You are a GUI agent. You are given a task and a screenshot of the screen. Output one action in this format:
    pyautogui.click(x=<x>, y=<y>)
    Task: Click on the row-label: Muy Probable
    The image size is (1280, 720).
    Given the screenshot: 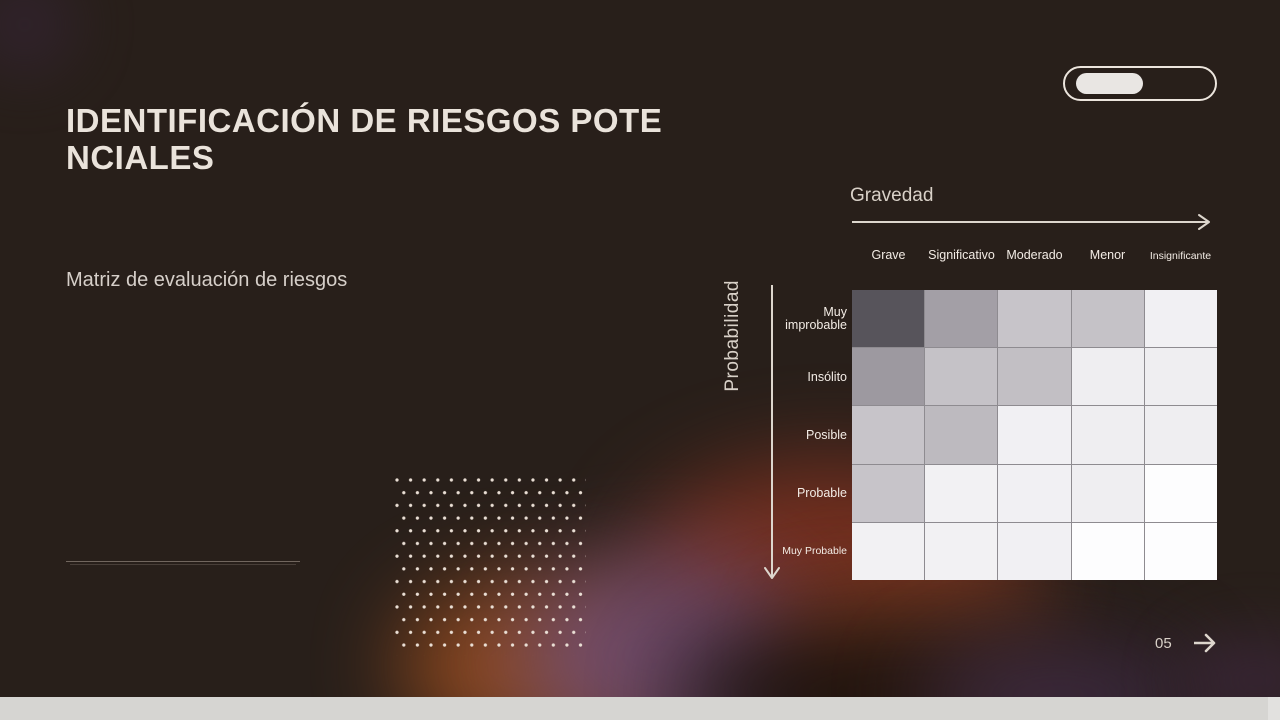 What is the action you would take?
    pyautogui.click(x=814, y=550)
    